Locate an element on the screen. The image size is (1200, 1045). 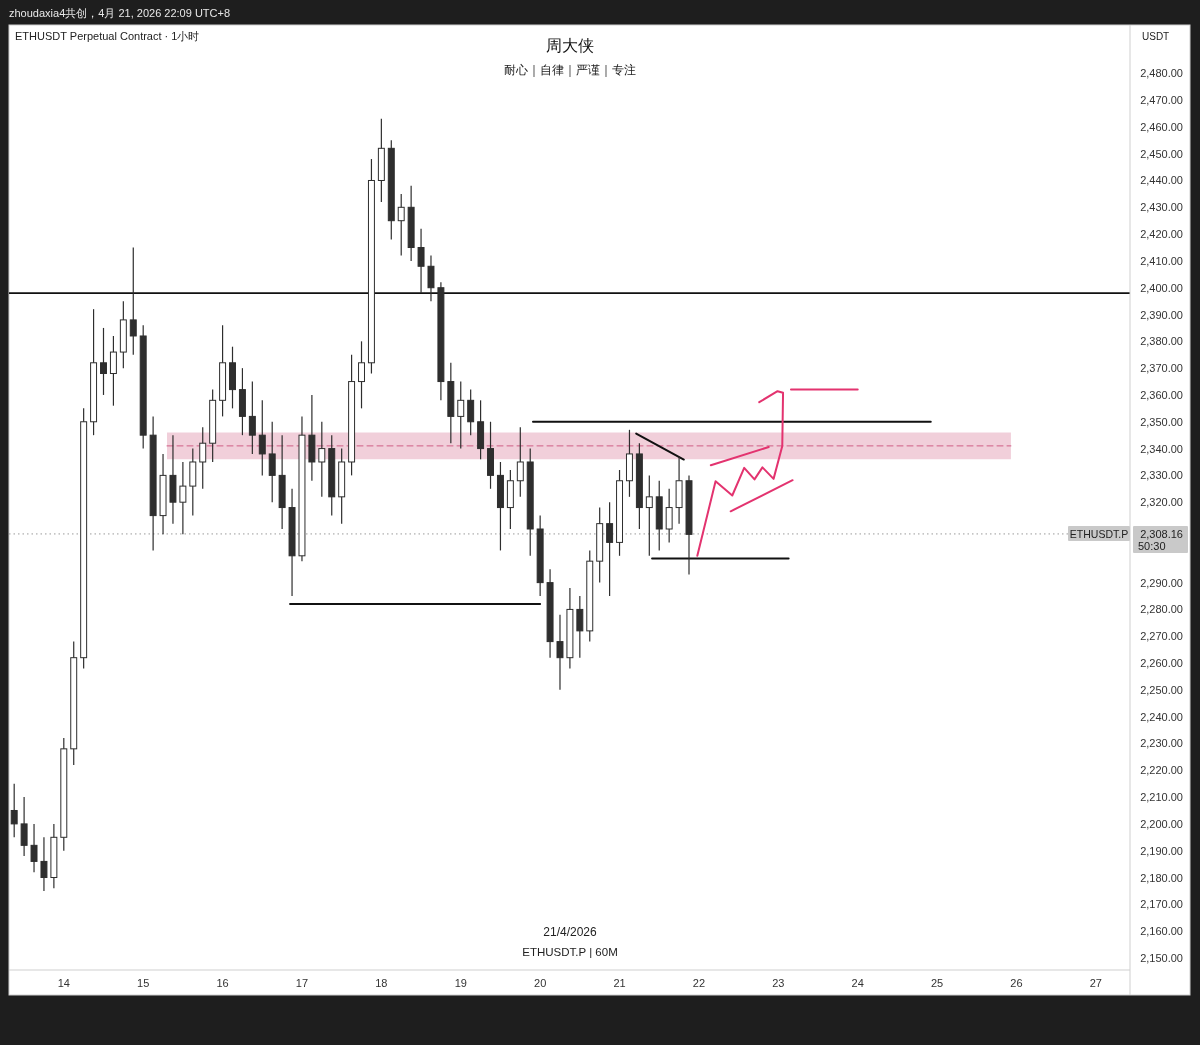
xtick: 20 is located at coordinates (540, 983).